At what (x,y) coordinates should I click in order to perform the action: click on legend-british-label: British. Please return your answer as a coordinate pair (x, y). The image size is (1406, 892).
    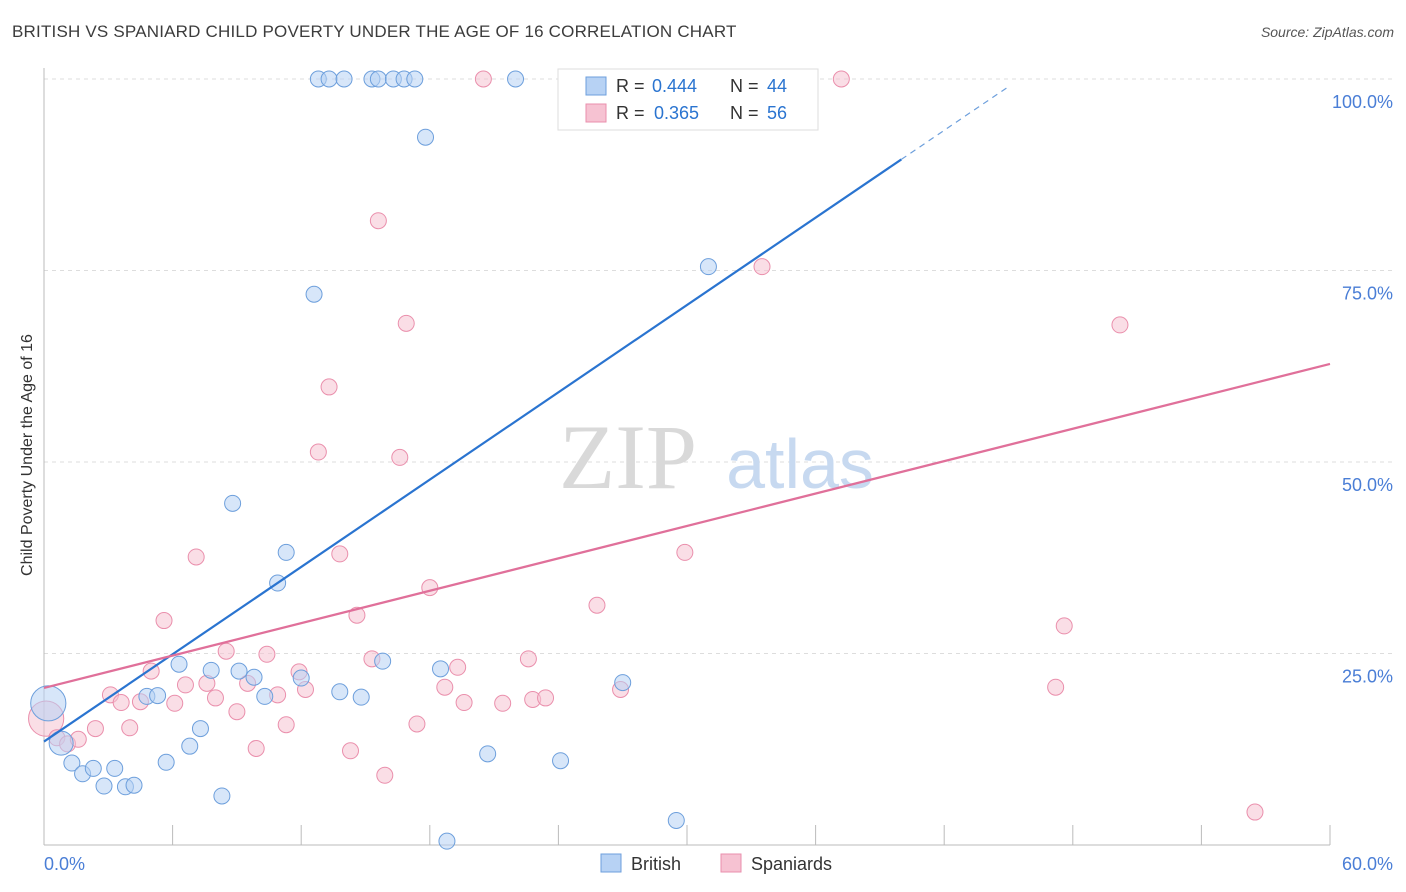
    Looking at the image, I should click on (656, 864).